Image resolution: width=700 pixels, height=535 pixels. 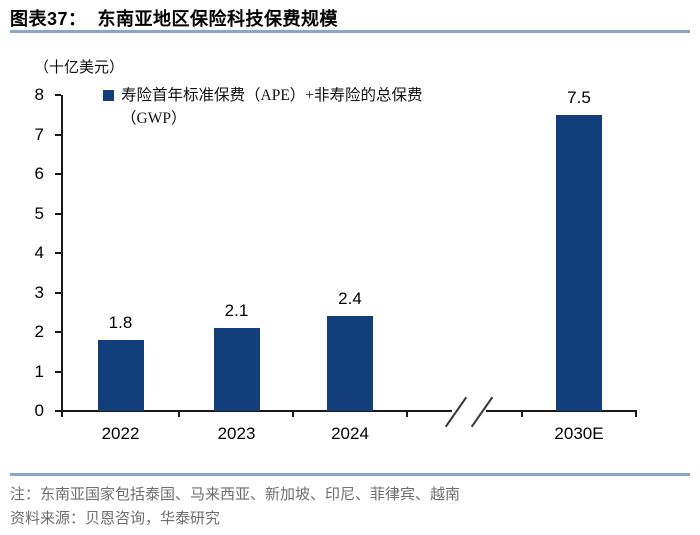 What do you see at coordinates (350, 433) in the screenshot?
I see `x-category-label: 2024` at bounding box center [350, 433].